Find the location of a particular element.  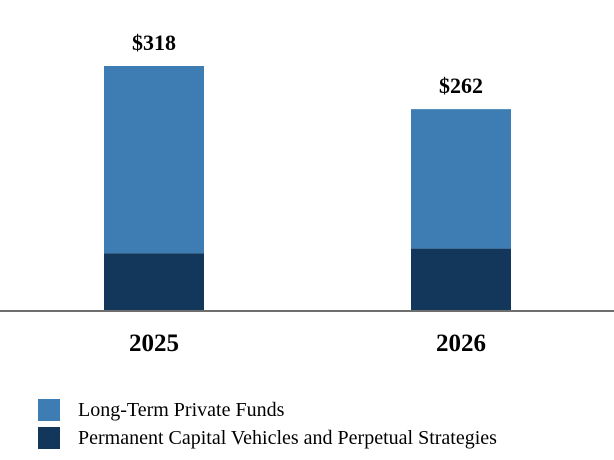

legend-item-long-term-private-funds: Long-Term Private Funds is located at coordinates (267, 410).